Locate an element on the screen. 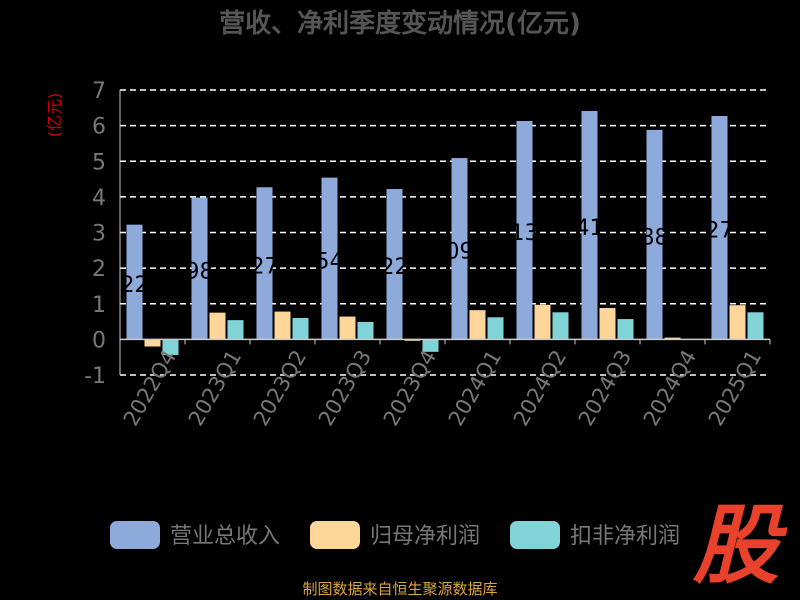  bar-营业总收入-2024Q4 is located at coordinates (654, 234).